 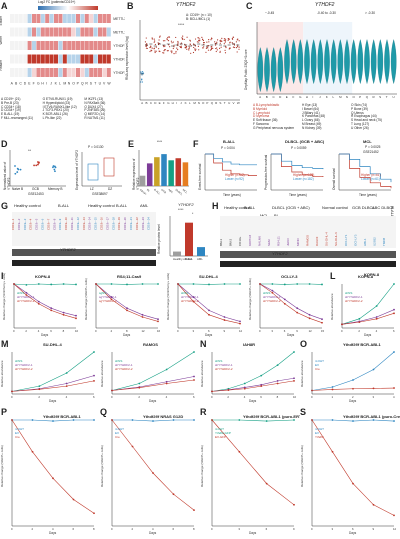 I want to click on col-label: Q, so click(x=82, y=84).